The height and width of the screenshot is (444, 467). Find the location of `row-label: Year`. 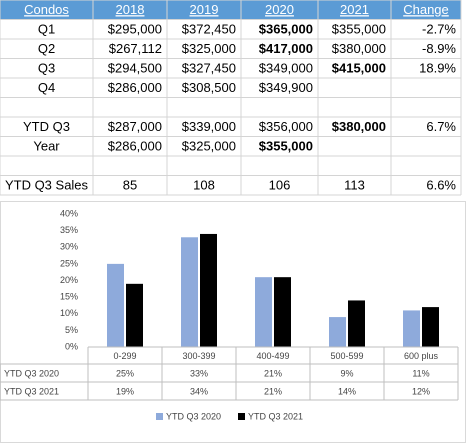

row-label: Year is located at coordinates (46, 146).